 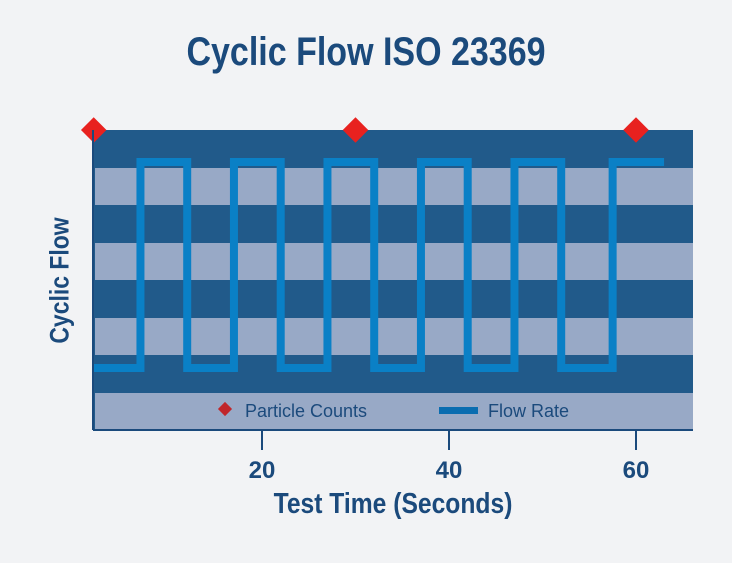 I want to click on chart-title: Cyclic Flow ISO 23369, so click(x=366, y=52).